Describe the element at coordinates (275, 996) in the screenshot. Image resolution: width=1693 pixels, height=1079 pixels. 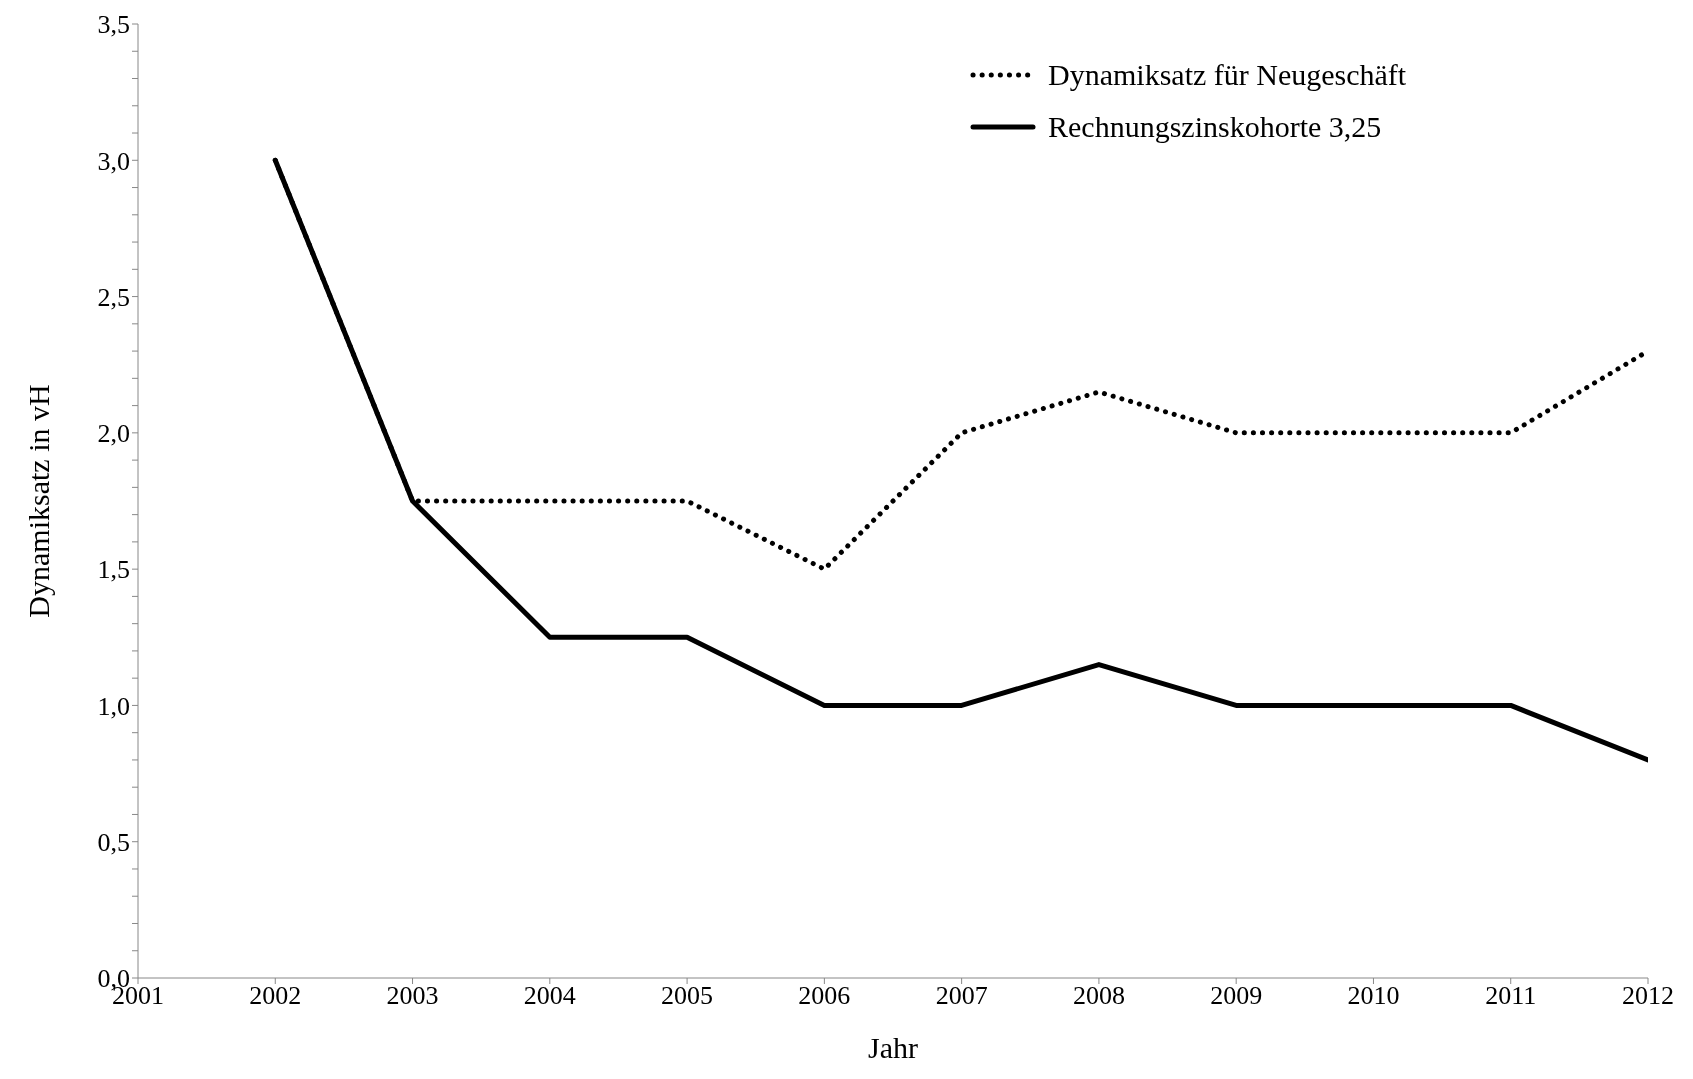
I see `x-tick-label: 2002` at that location.